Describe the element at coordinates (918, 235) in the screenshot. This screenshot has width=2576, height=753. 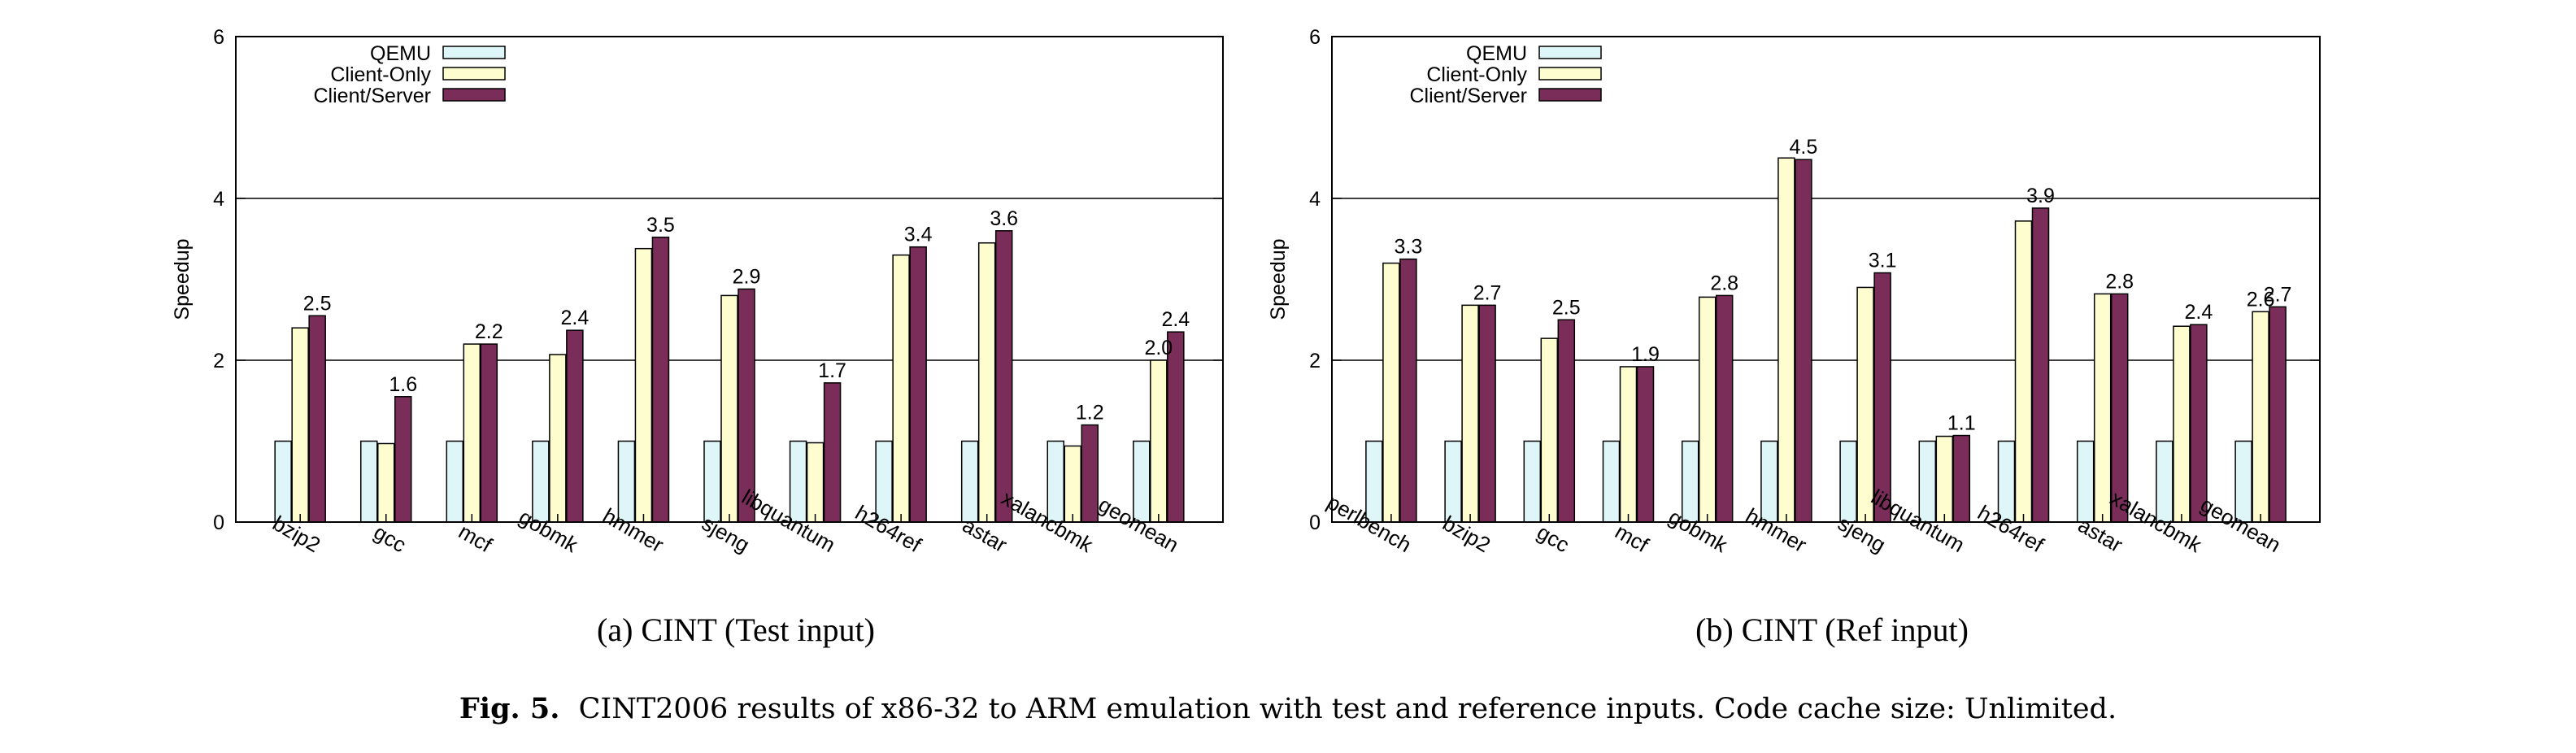
I see `data-label: 3.4` at that location.